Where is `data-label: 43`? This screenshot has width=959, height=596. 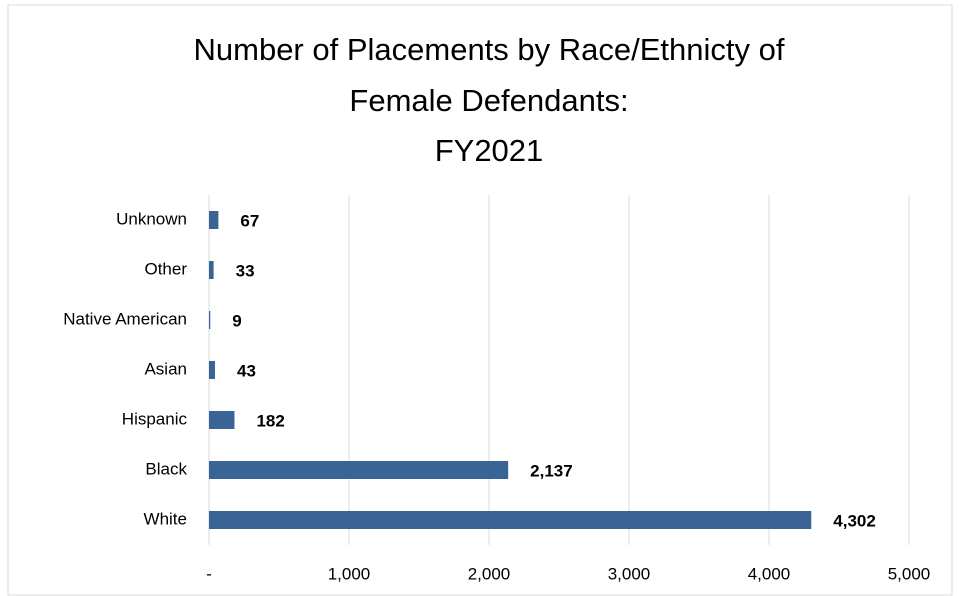 data-label: 43 is located at coordinates (246, 370).